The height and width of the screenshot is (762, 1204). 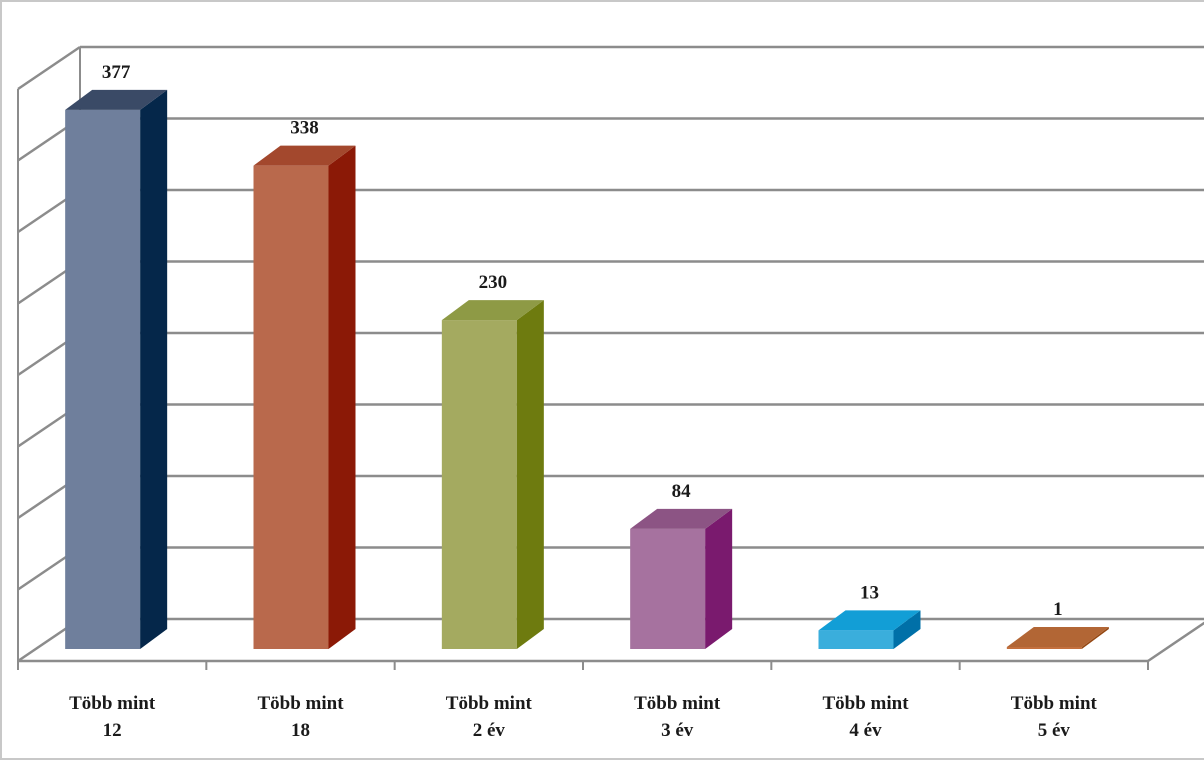 I want to click on category-label: 5 év, so click(x=1054, y=730).